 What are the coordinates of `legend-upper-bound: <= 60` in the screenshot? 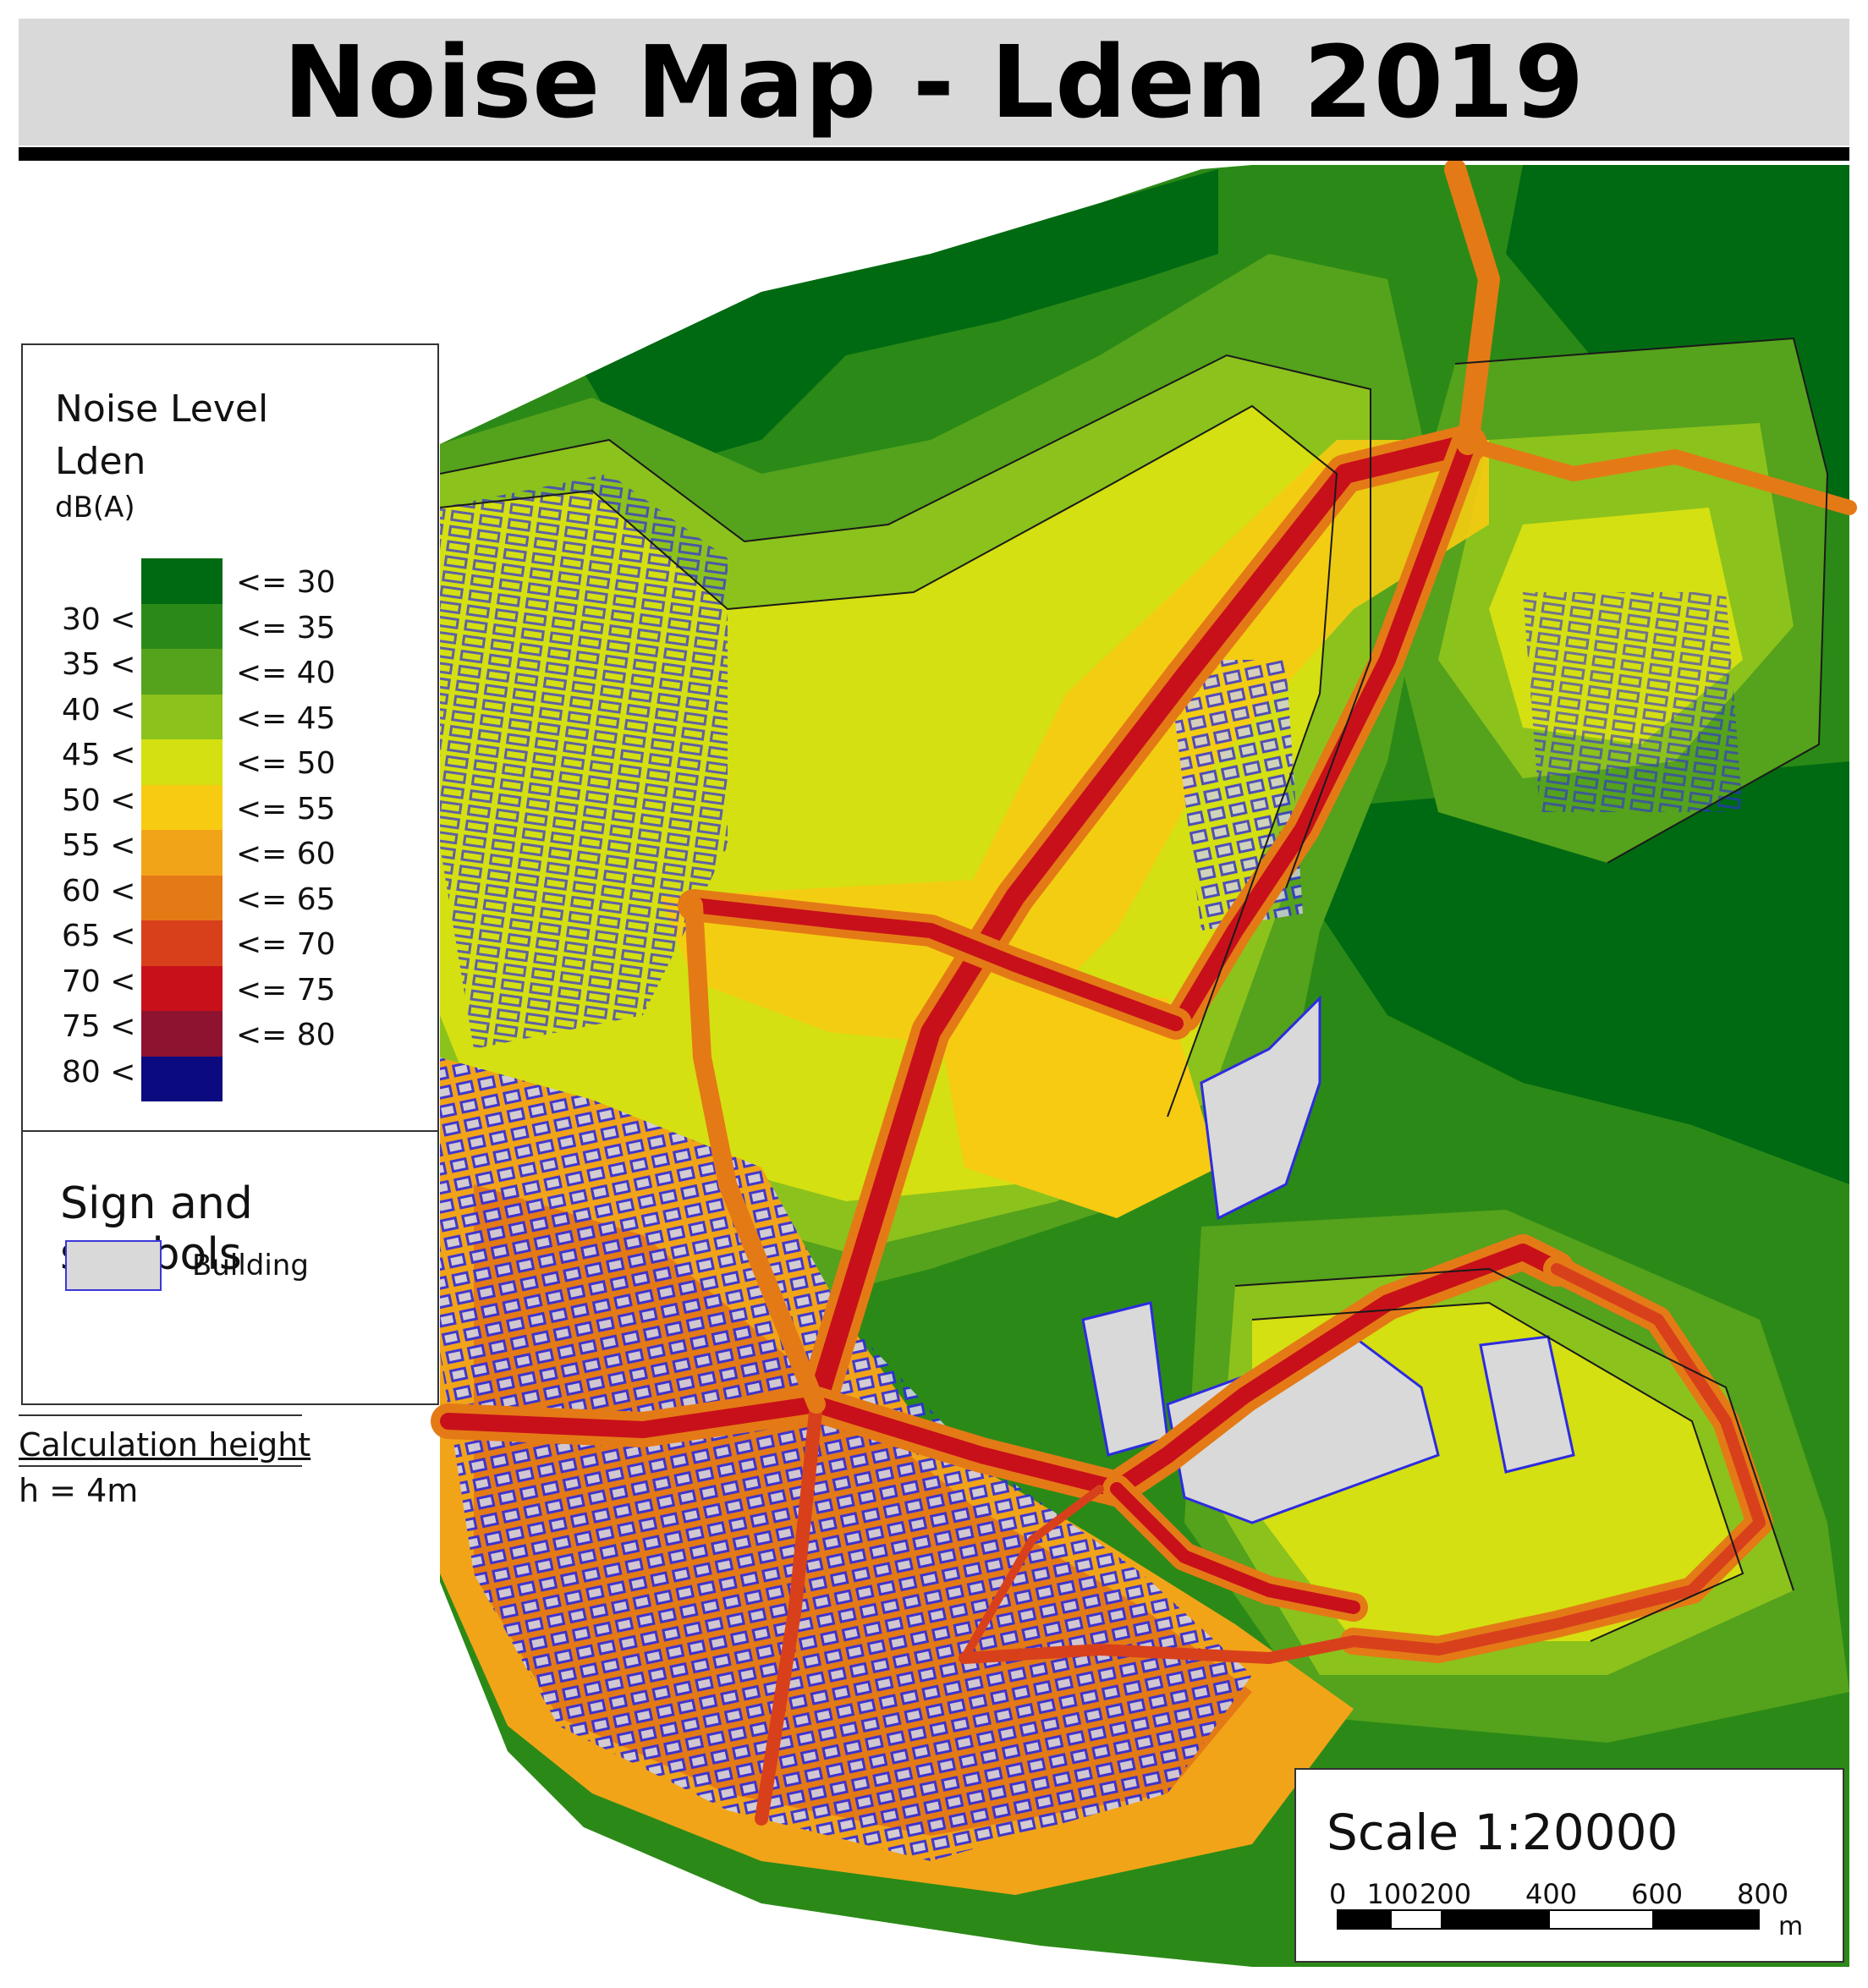 It's located at (286, 854).